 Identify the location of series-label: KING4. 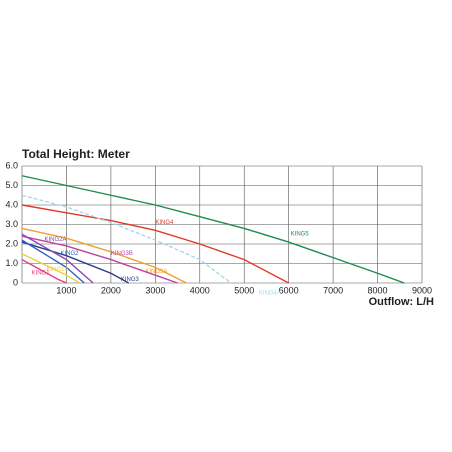
(164, 223).